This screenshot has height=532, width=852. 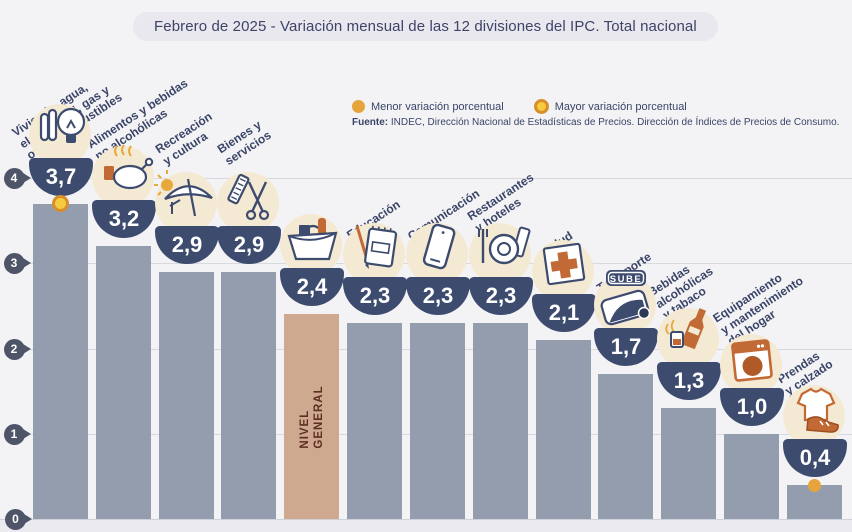 I want to click on light-bulb-icon, so click(x=62, y=125).